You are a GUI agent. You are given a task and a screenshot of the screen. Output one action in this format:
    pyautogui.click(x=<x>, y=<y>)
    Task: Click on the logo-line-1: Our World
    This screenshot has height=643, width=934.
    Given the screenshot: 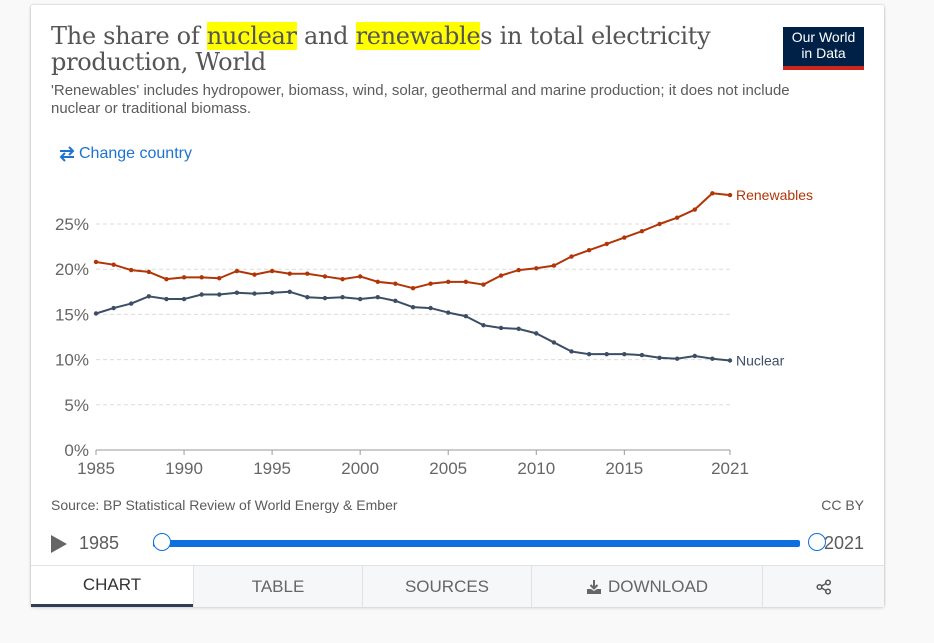 What is the action you would take?
    pyautogui.click(x=823, y=37)
    